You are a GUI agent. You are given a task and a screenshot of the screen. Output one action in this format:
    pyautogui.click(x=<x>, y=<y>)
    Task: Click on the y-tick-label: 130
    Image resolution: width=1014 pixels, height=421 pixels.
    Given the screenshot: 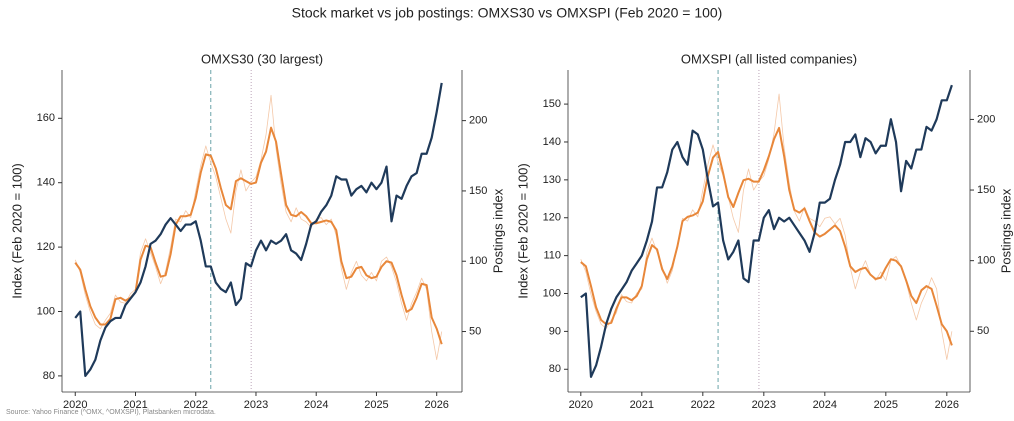 What is the action you would take?
    pyautogui.click(x=552, y=180)
    